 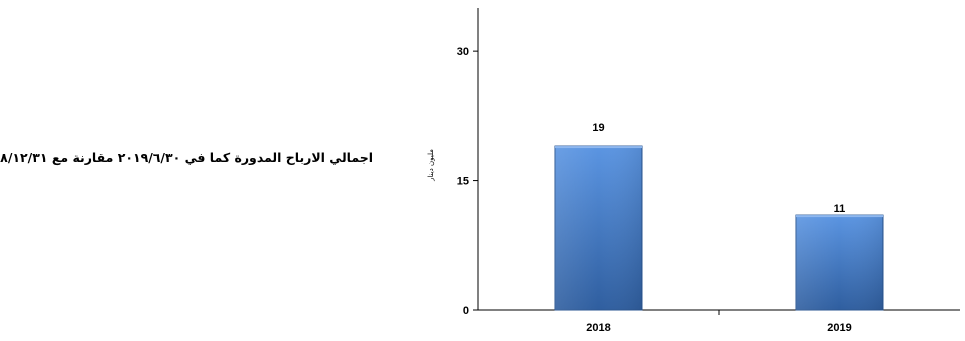 What do you see at coordinates (431, 165) in the screenshot?
I see `y-axis-title: مليون دينار` at bounding box center [431, 165].